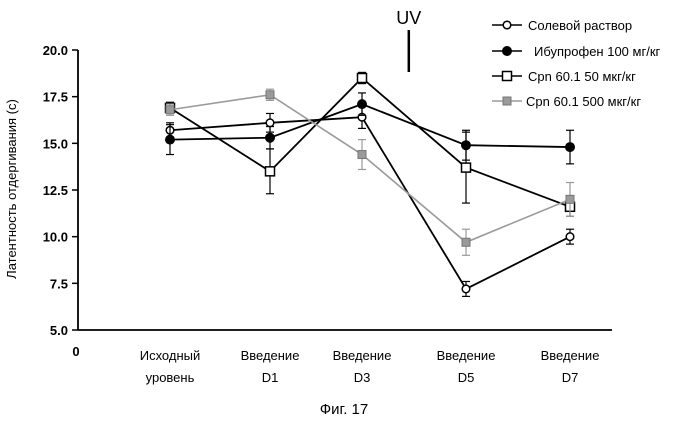 This screenshot has width=699, height=421. What do you see at coordinates (344, 409) in the screenshot?
I see `figure-caption: Фиг. 17` at bounding box center [344, 409].